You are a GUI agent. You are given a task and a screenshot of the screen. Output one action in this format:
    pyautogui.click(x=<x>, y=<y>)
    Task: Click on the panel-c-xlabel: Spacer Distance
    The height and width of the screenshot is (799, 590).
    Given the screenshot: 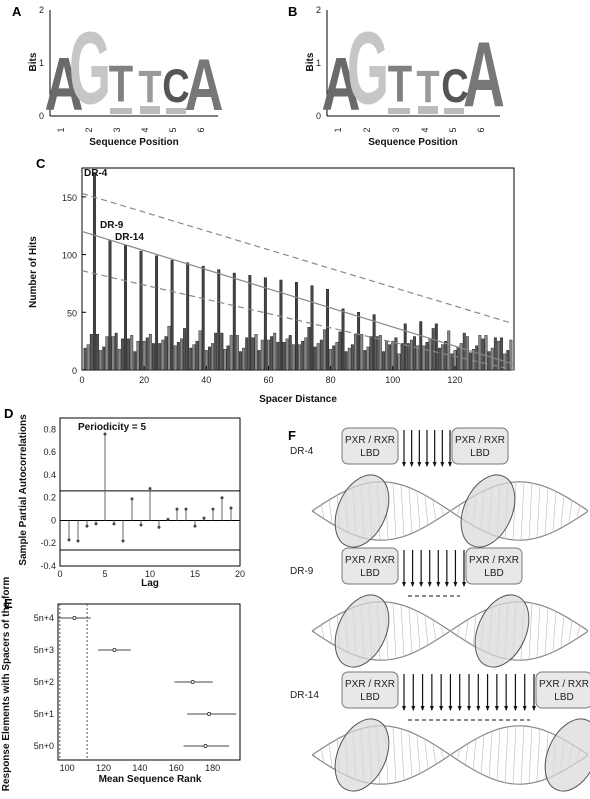 What is the action you would take?
    pyautogui.click(x=298, y=399)
    